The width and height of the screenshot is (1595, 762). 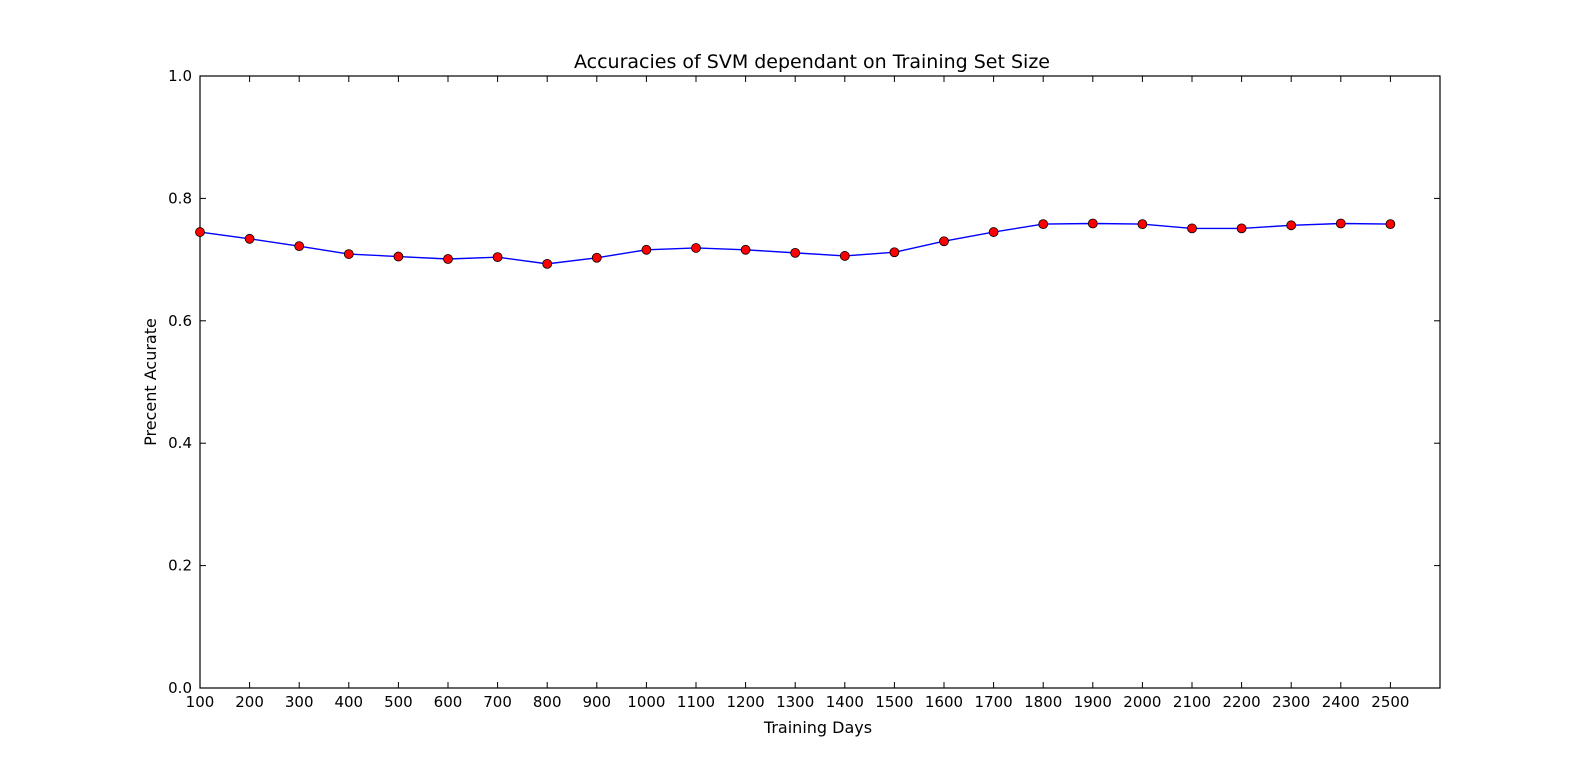 I want to click on x-tick-label: 1300, so click(x=795, y=702).